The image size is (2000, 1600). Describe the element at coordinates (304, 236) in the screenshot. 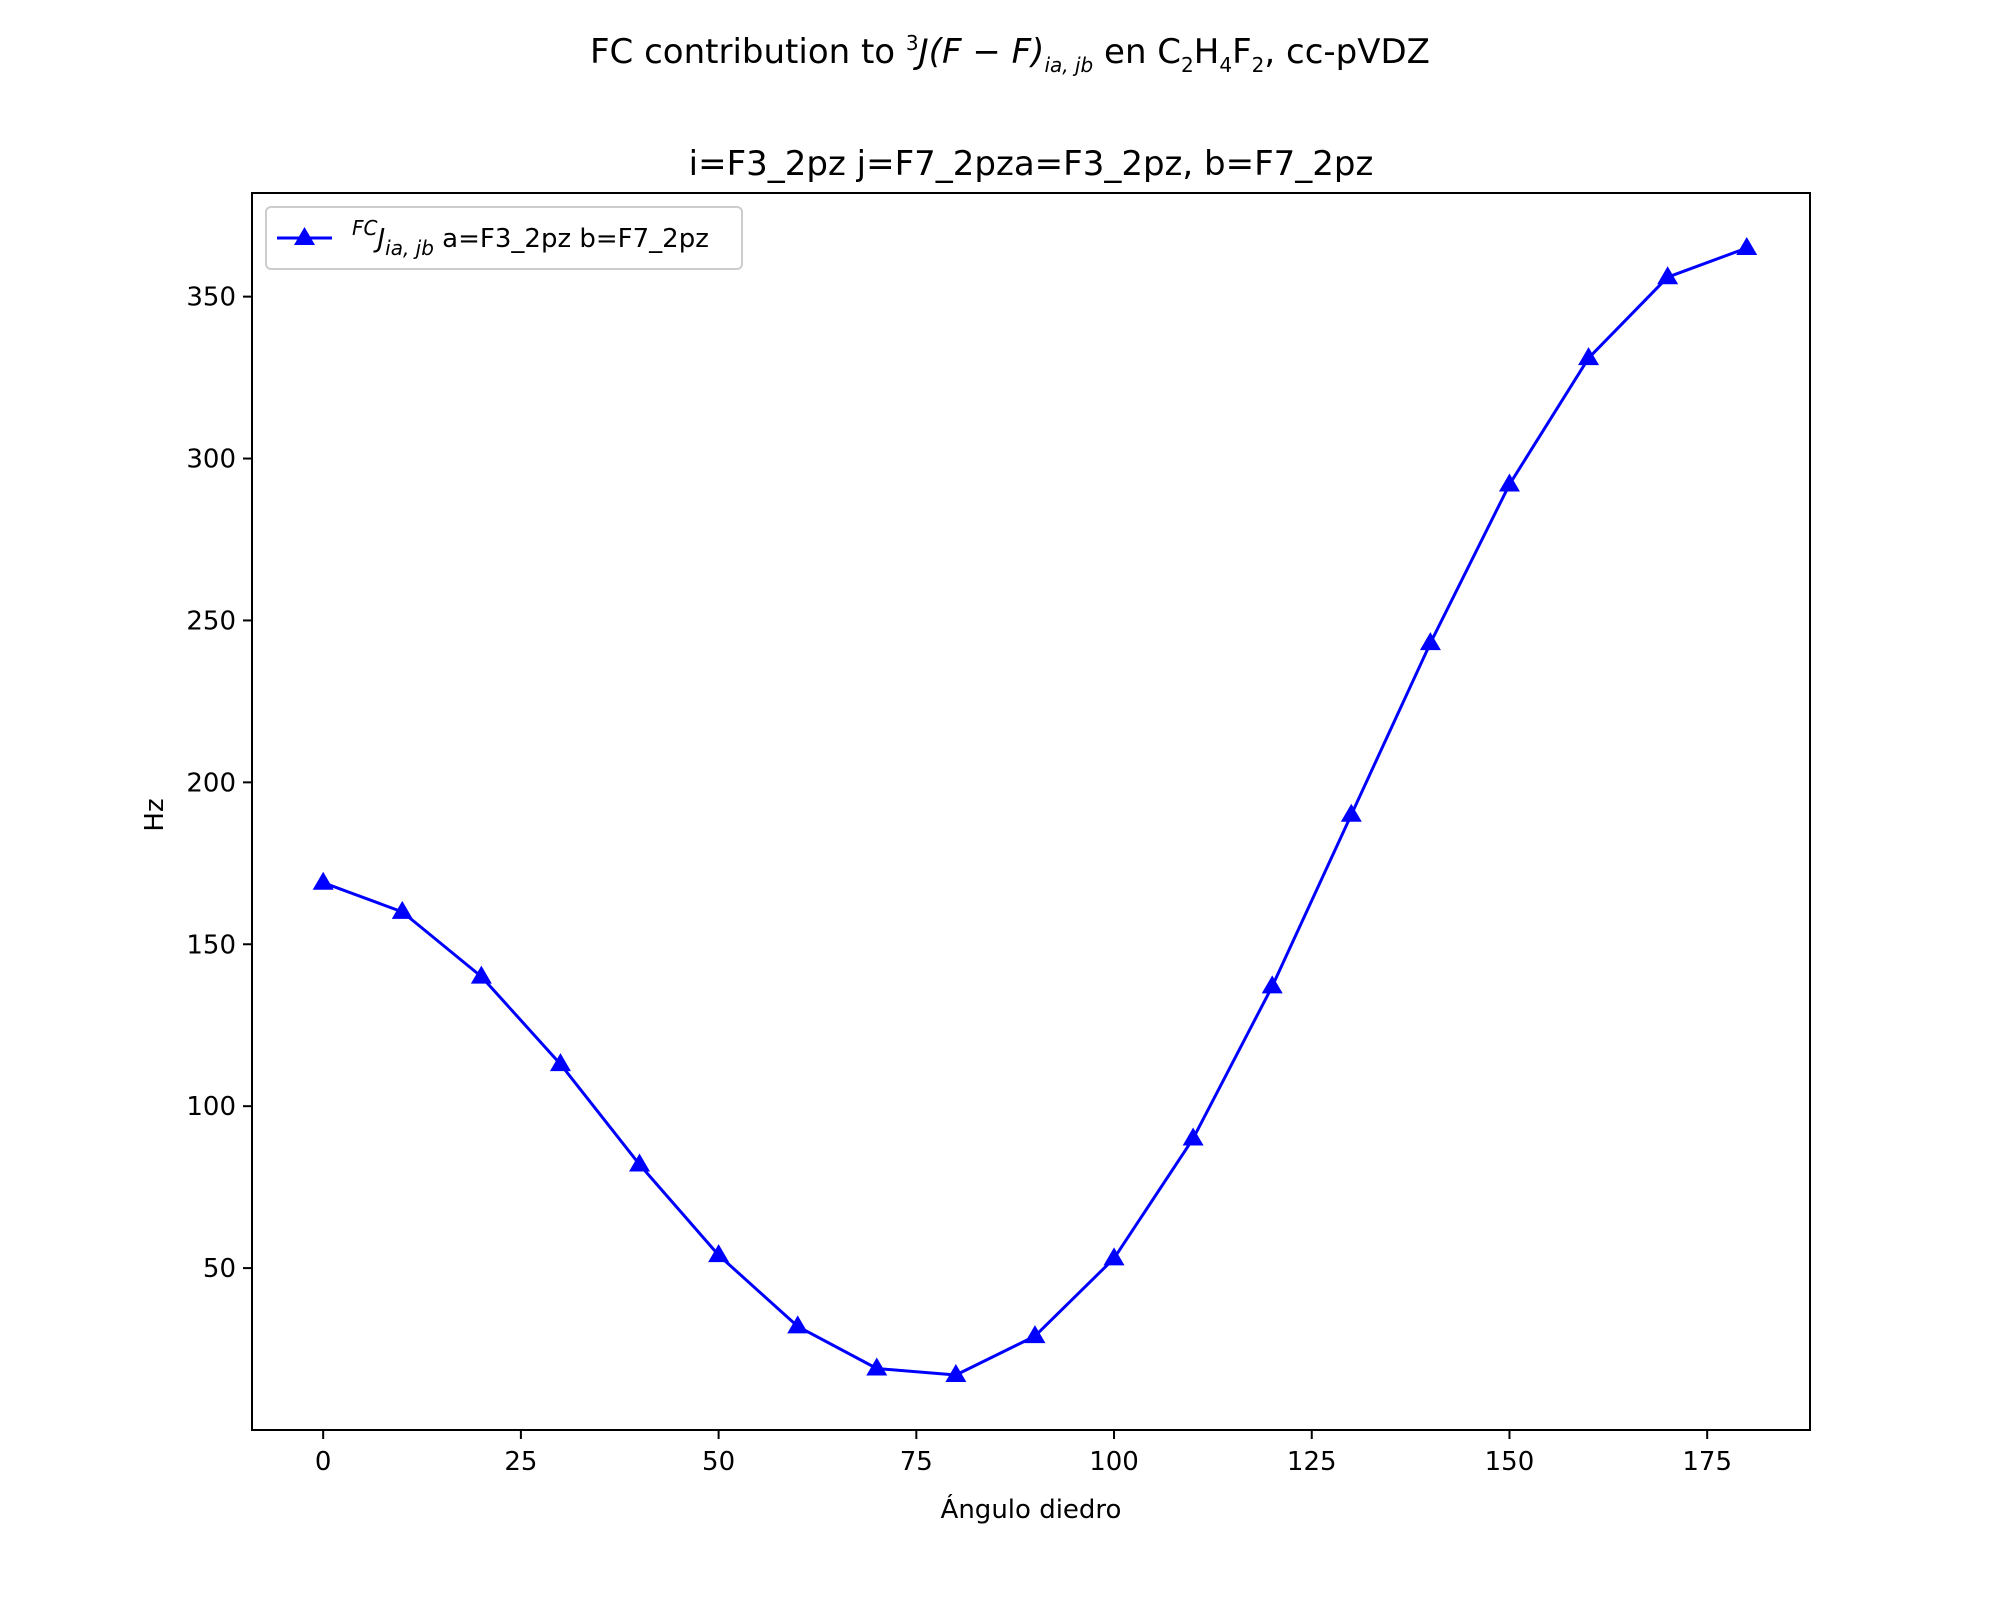

I see `legend-marker-triangle` at that location.